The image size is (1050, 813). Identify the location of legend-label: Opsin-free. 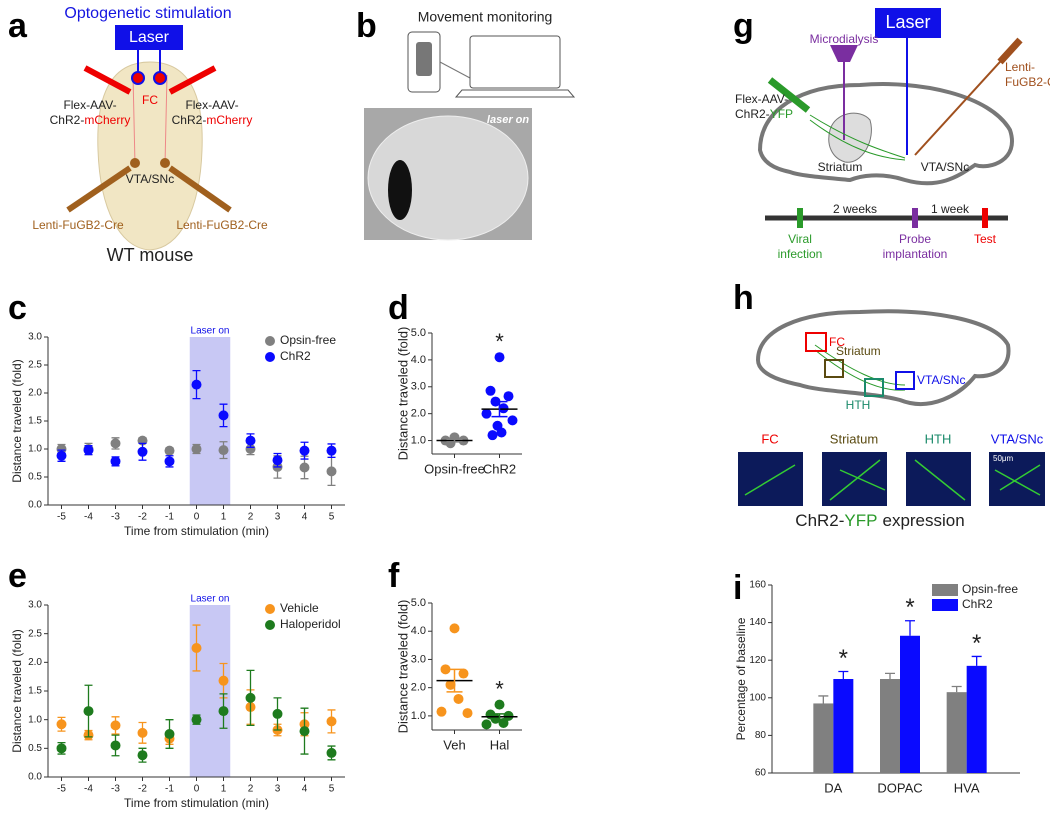
(308, 340).